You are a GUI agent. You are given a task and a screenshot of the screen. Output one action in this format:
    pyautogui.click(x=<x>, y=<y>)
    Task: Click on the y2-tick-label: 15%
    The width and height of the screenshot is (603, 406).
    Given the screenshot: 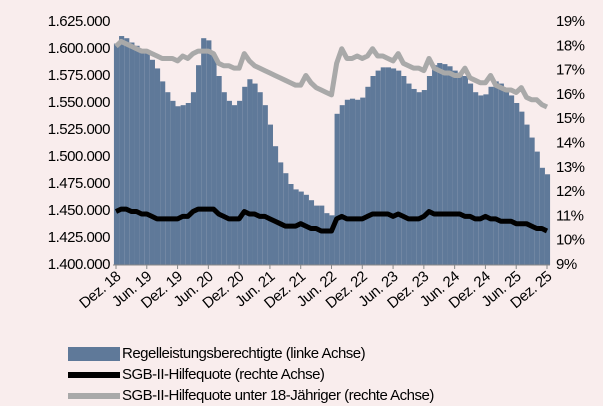 What is the action you would take?
    pyautogui.click(x=570, y=118)
    